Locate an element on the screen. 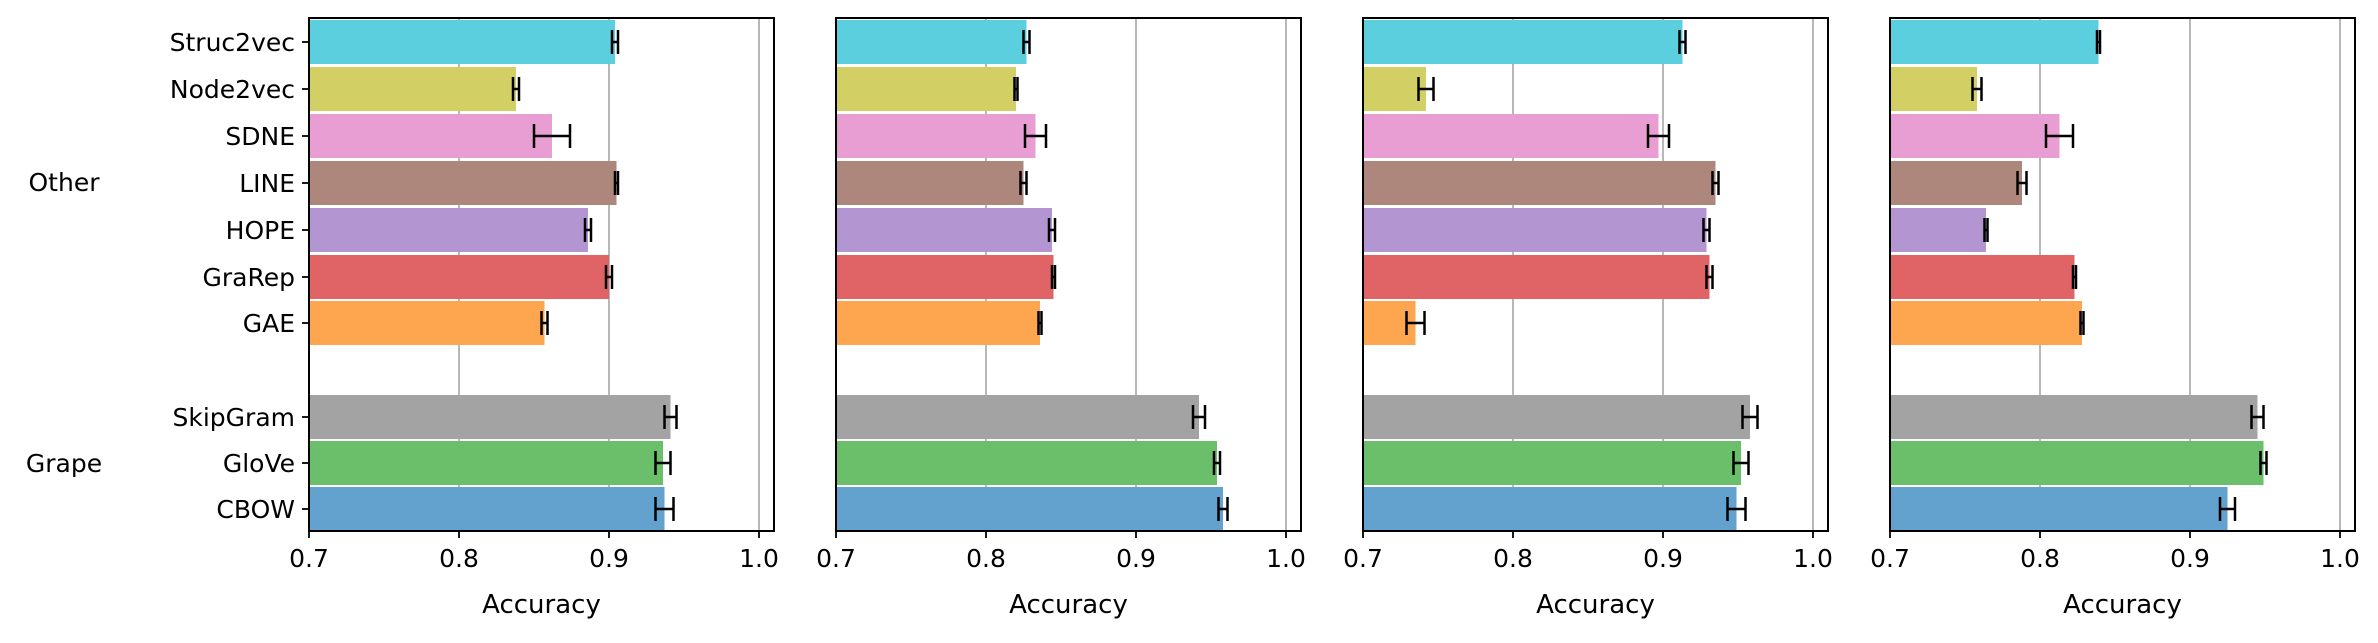  category-label: Node2vec is located at coordinates (232, 89).